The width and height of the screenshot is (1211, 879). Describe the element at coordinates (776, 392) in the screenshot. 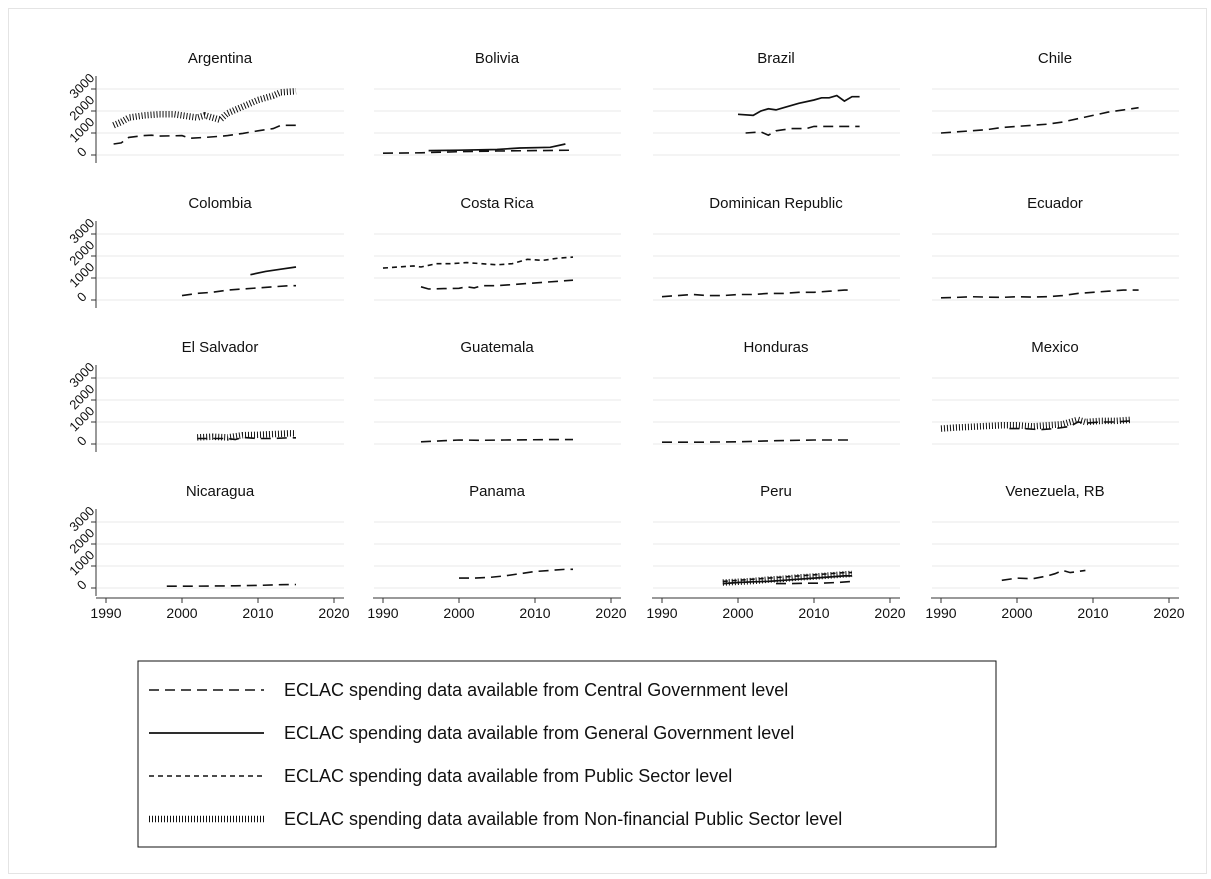

I see `panel-honduras: Honduras` at that location.